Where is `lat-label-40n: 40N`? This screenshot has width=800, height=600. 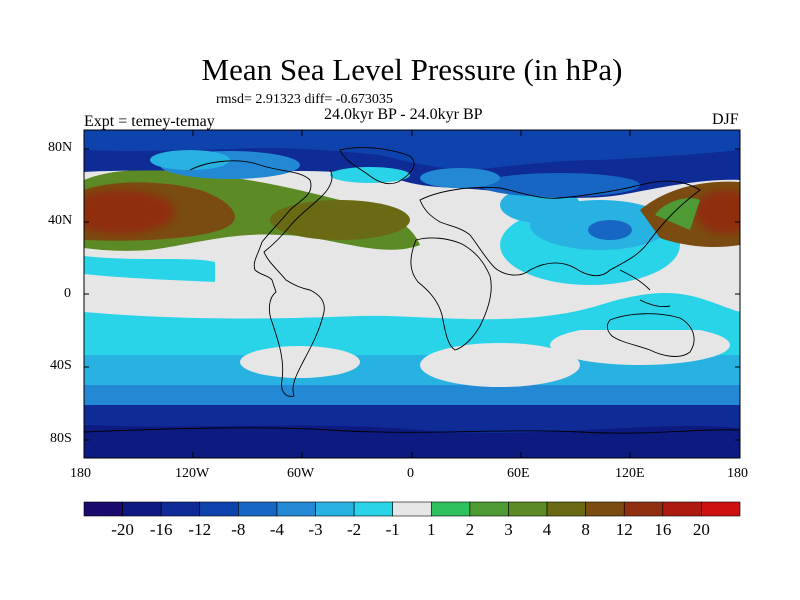 lat-label-40n: 40N is located at coordinates (60, 220).